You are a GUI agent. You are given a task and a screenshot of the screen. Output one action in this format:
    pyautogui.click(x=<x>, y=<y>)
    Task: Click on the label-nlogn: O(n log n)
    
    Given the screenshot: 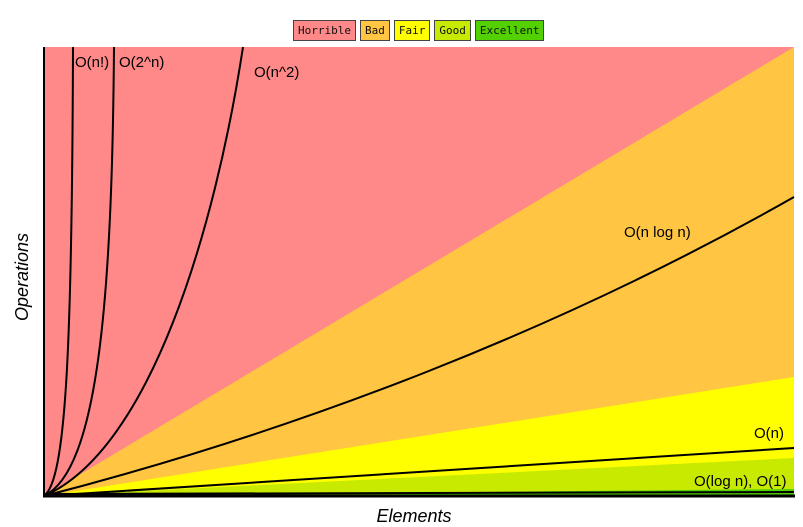 What is the action you would take?
    pyautogui.click(x=657, y=232)
    